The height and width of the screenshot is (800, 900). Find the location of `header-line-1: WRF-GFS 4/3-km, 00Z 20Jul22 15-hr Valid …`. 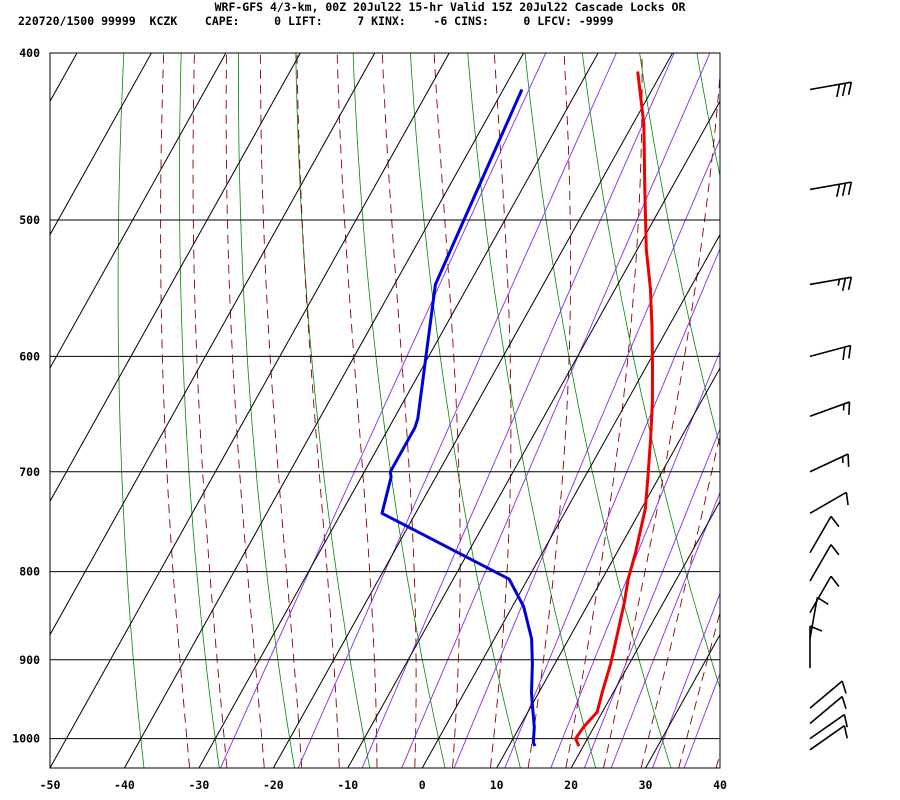

header-line-1: WRF-GFS 4/3-km, 00Z 20Jul22 15-hr Valid … is located at coordinates (450, 7).